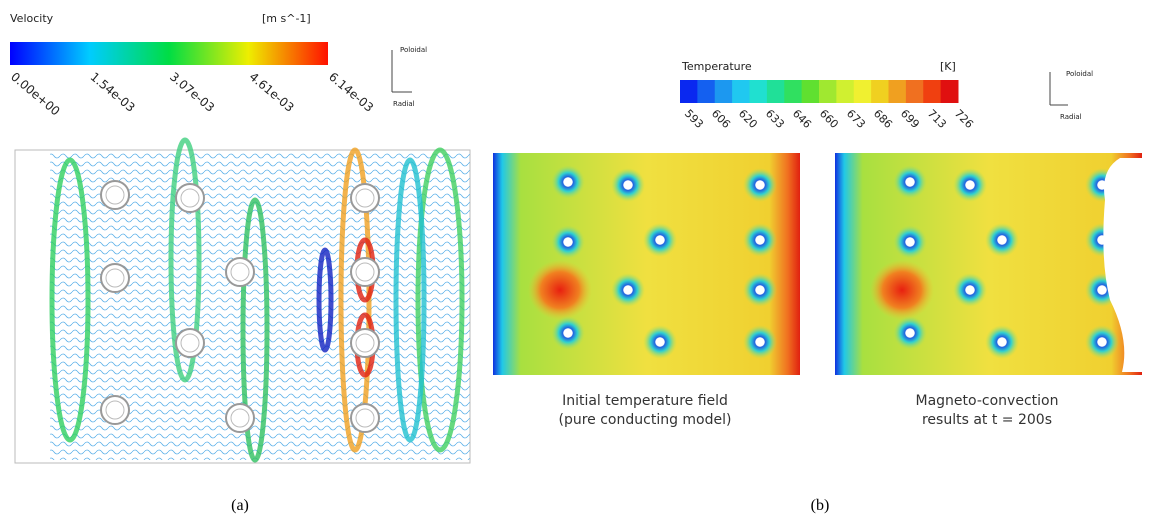 The width and height of the screenshot is (1150, 525). What do you see at coordinates (32, 18) in the screenshot?
I see `colorbar-title: Velocity` at bounding box center [32, 18].